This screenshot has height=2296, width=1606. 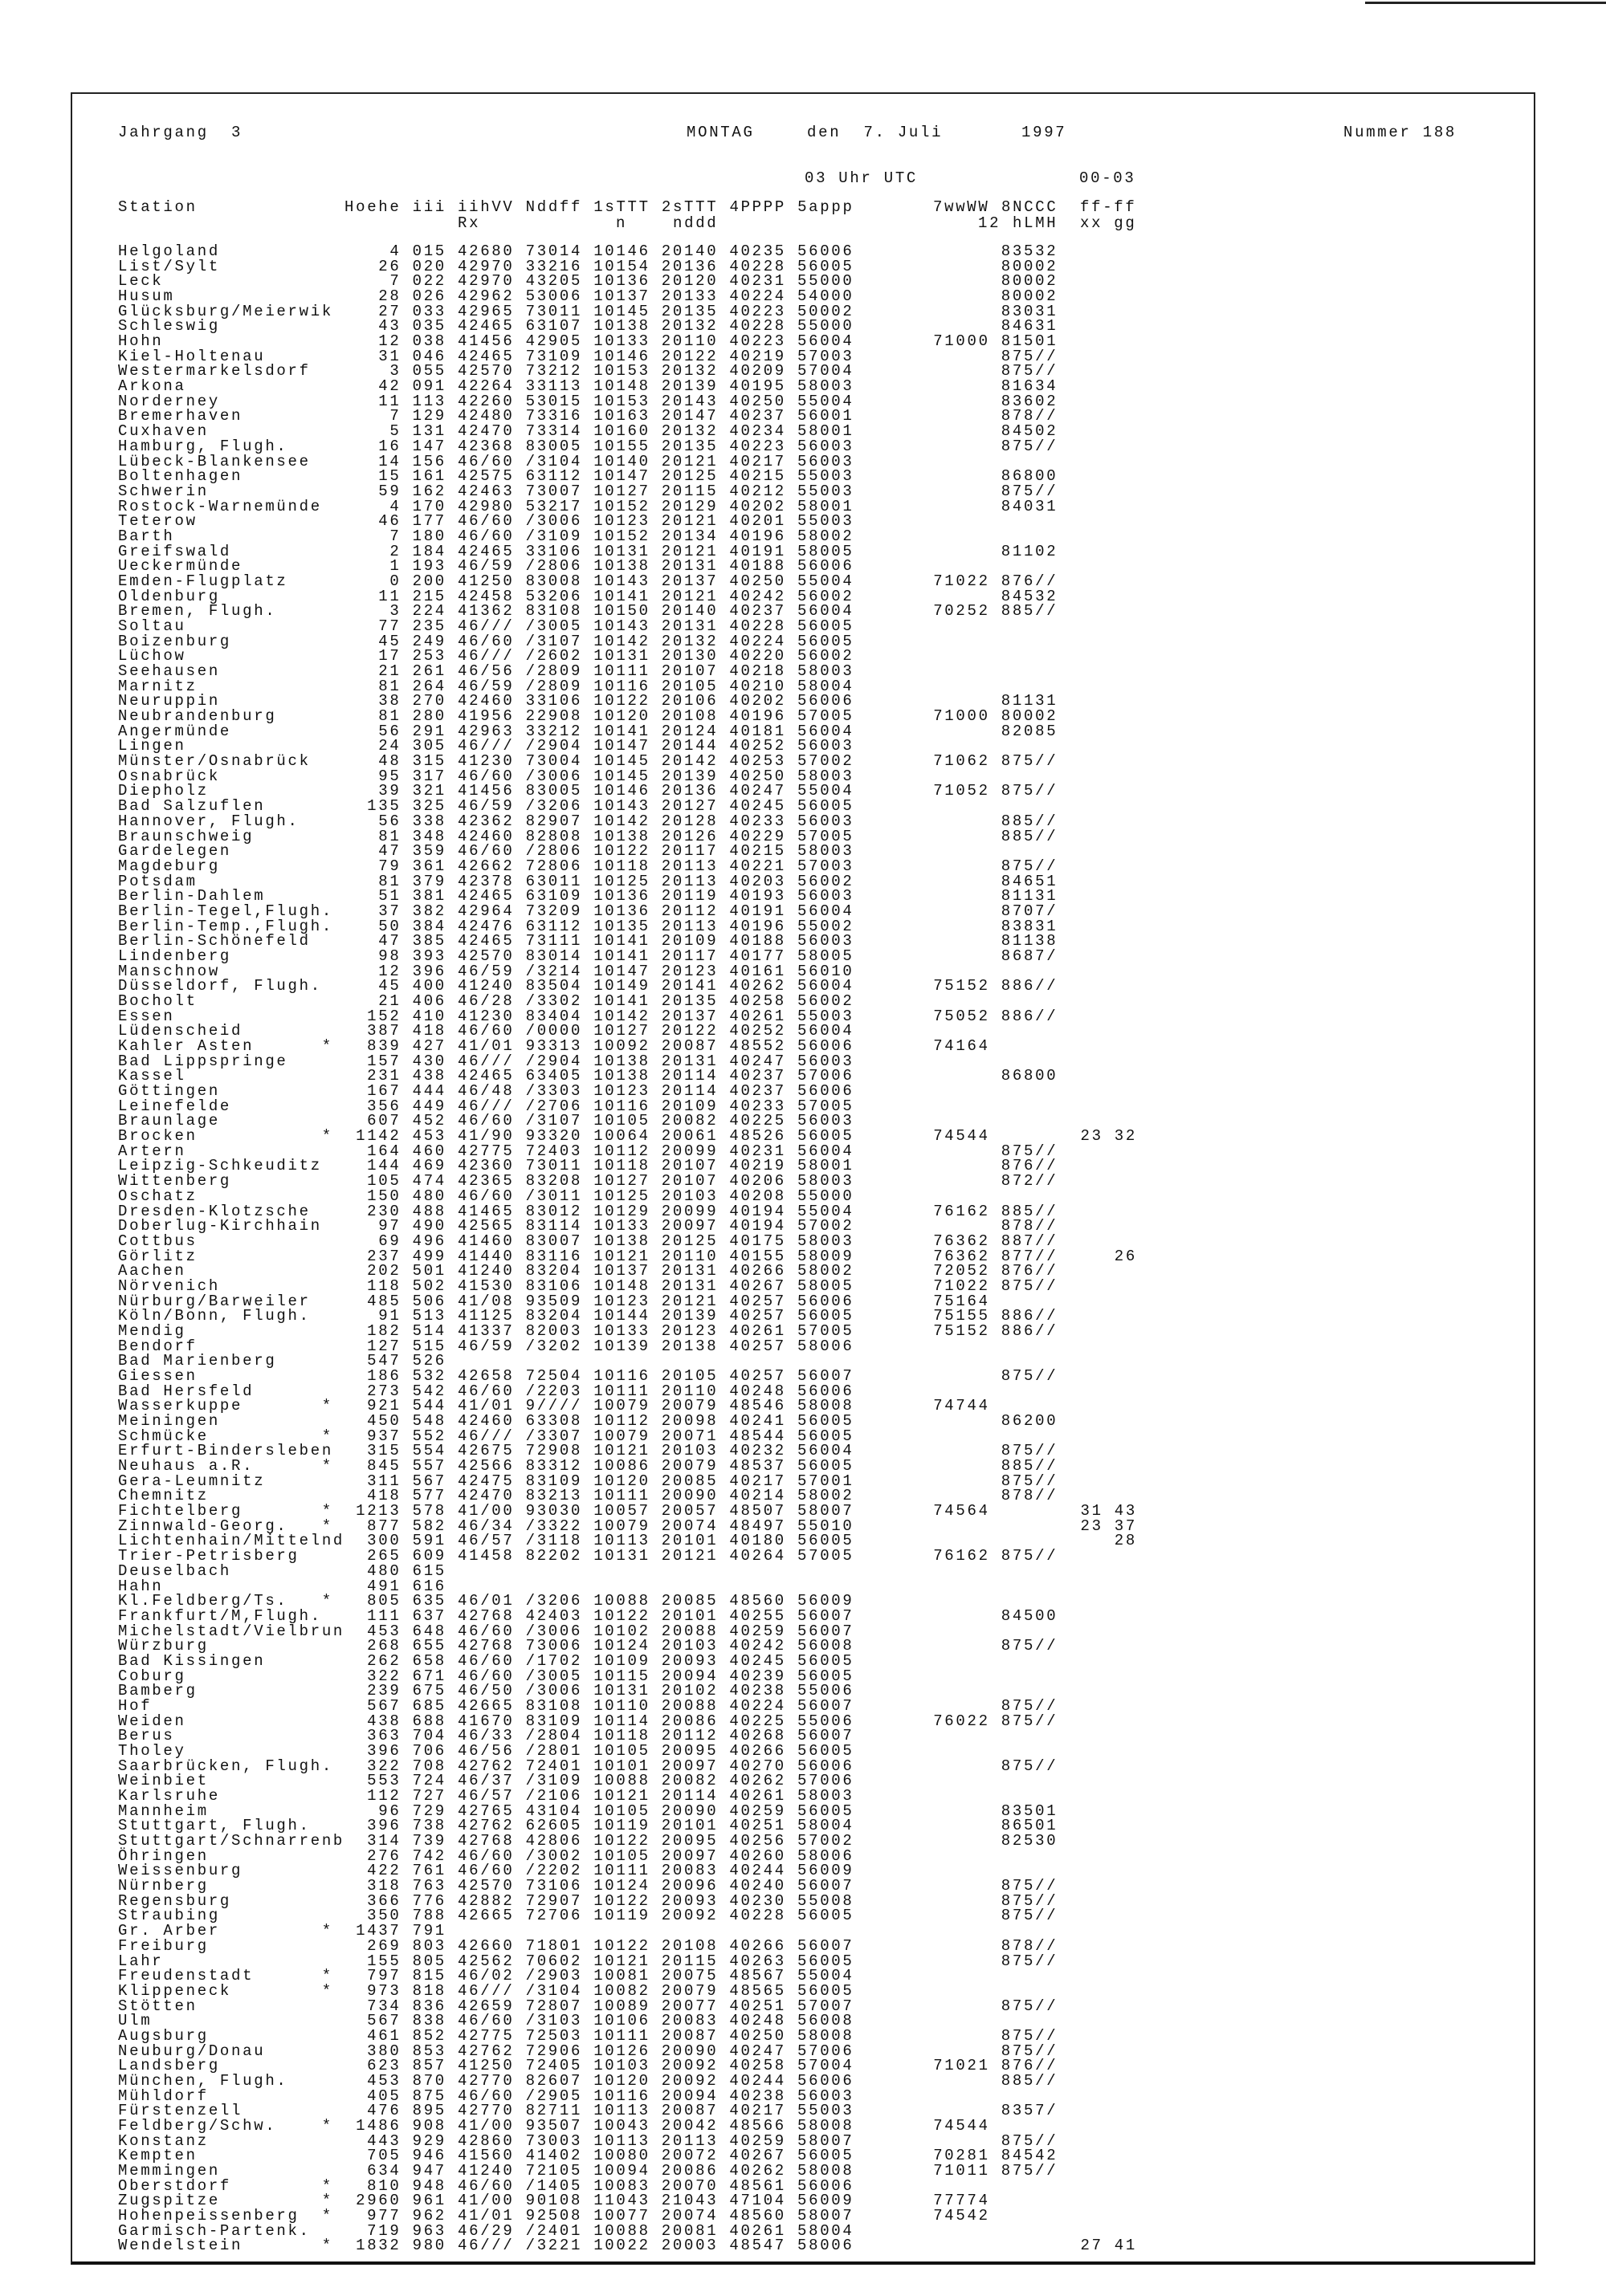 I want to click on group-2sttt: 20121, so click(x=690, y=551).